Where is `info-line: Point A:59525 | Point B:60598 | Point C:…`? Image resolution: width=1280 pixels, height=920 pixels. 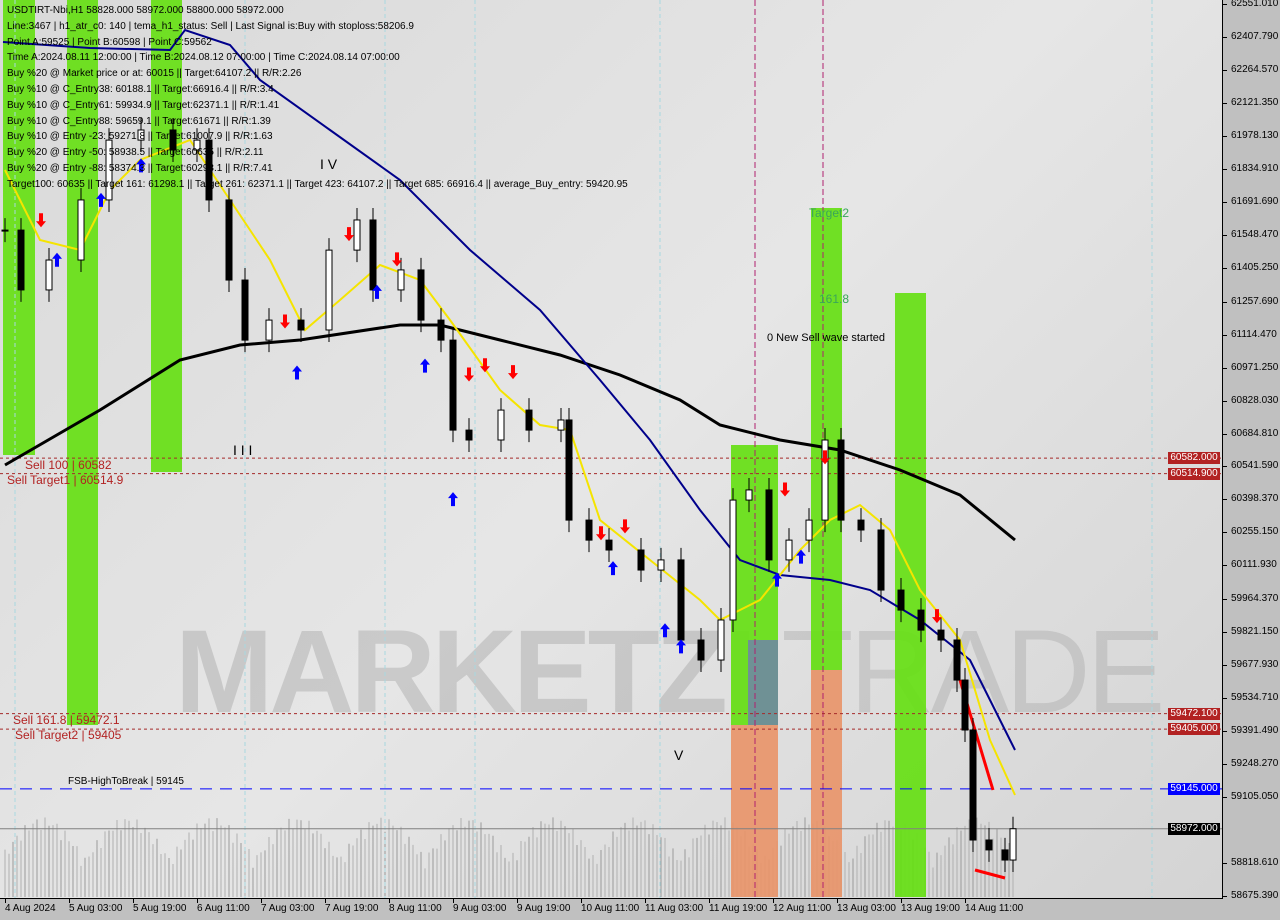
info-line: Point A:59525 | Point B:60598 | Point C:… is located at coordinates (109, 42).